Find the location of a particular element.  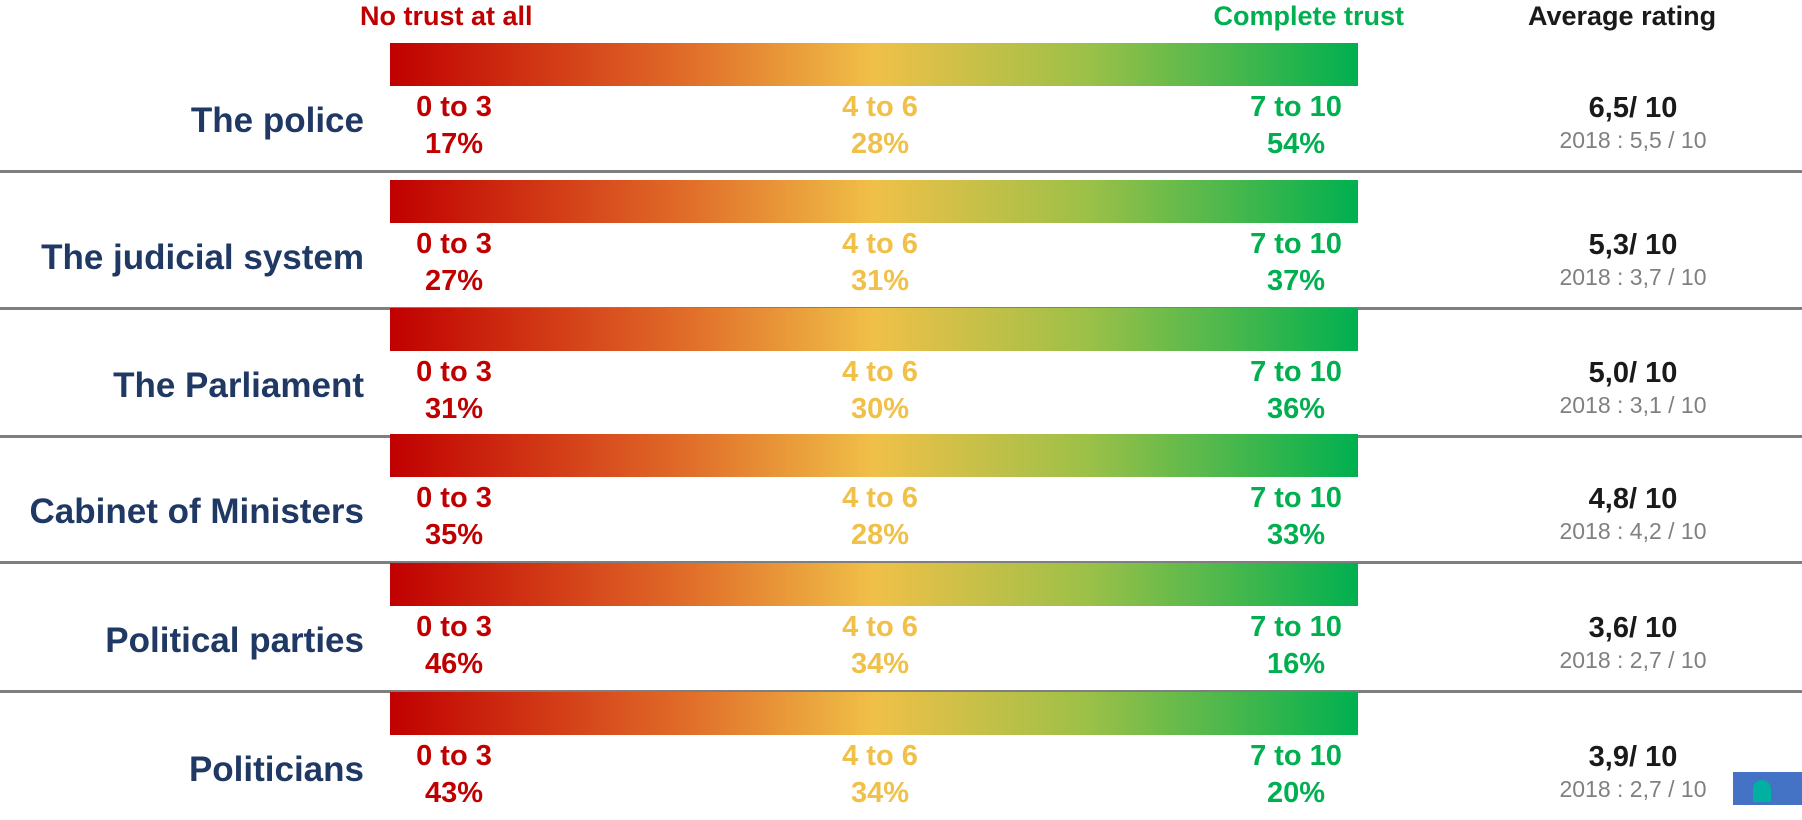

segment-low: 0 to 3 46% is located at coordinates (454, 646).